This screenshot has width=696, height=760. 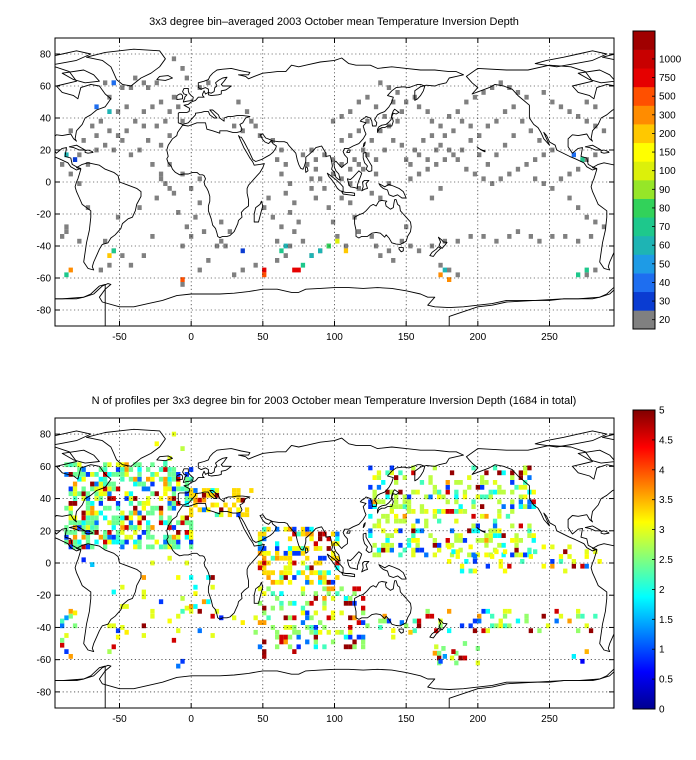 I want to click on colorbar-label: 70, so click(x=665, y=227).